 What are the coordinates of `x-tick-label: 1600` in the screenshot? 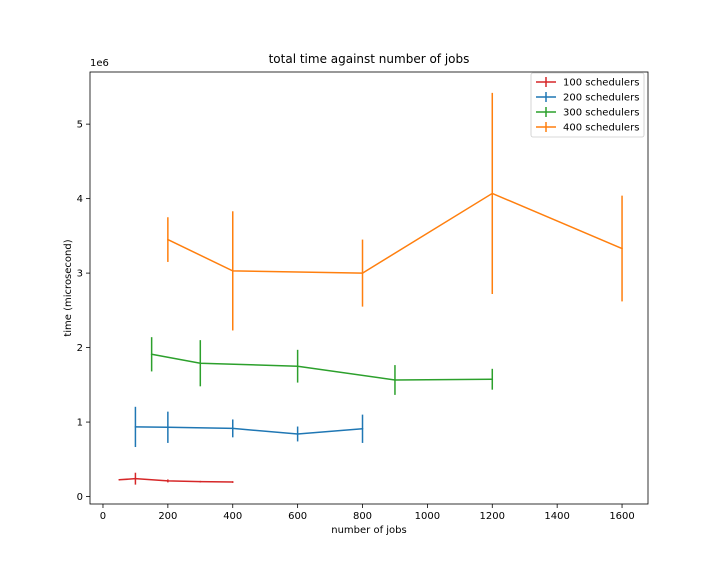 It's located at (621, 516).